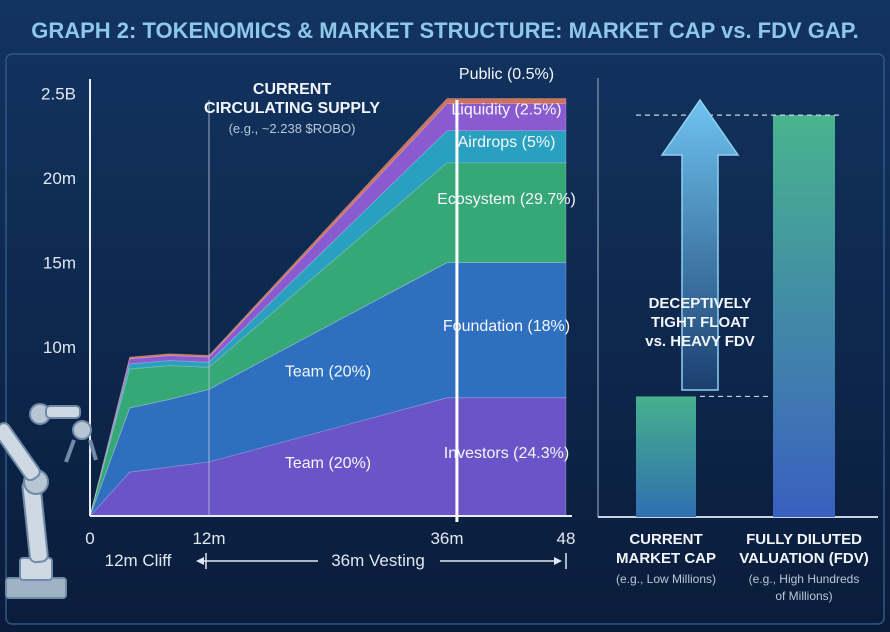  I want to click on y-tick-label: 2.5B, so click(58, 93).